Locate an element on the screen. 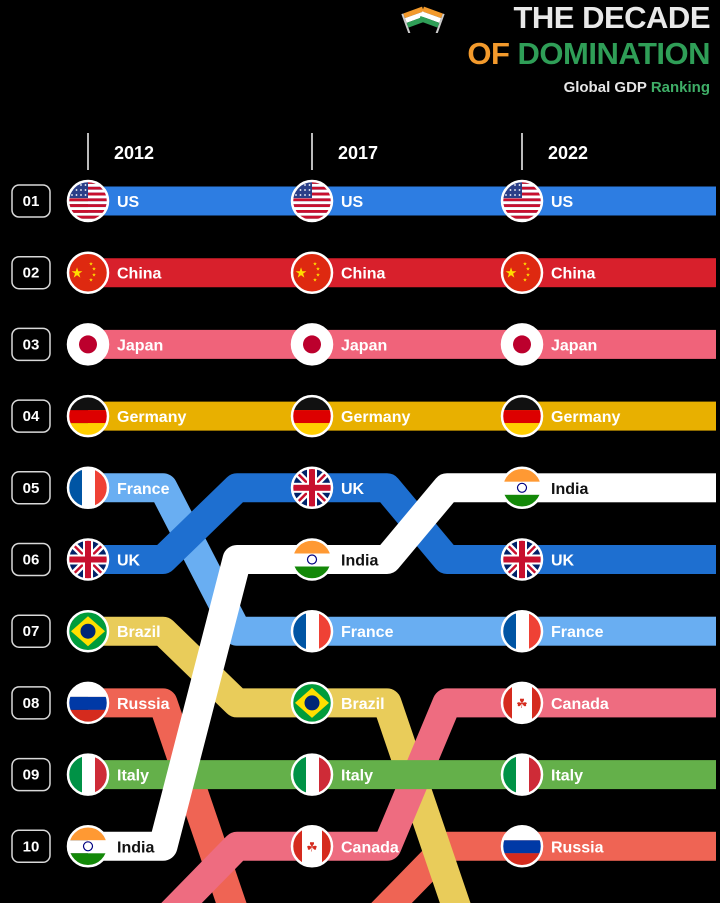  label-japan-2012: Japan is located at coordinates (140, 345).